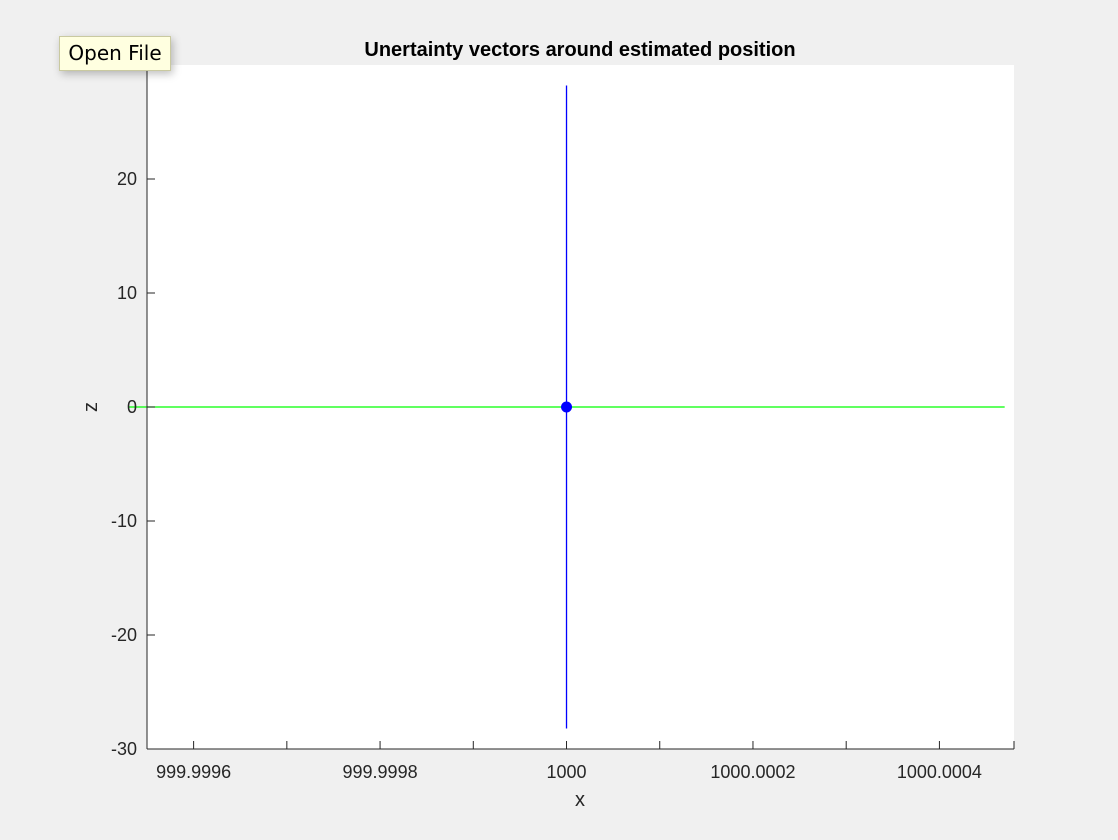 Image resolution: width=1118 pixels, height=840 pixels. I want to click on y-tick-label: -10, so click(124, 521).